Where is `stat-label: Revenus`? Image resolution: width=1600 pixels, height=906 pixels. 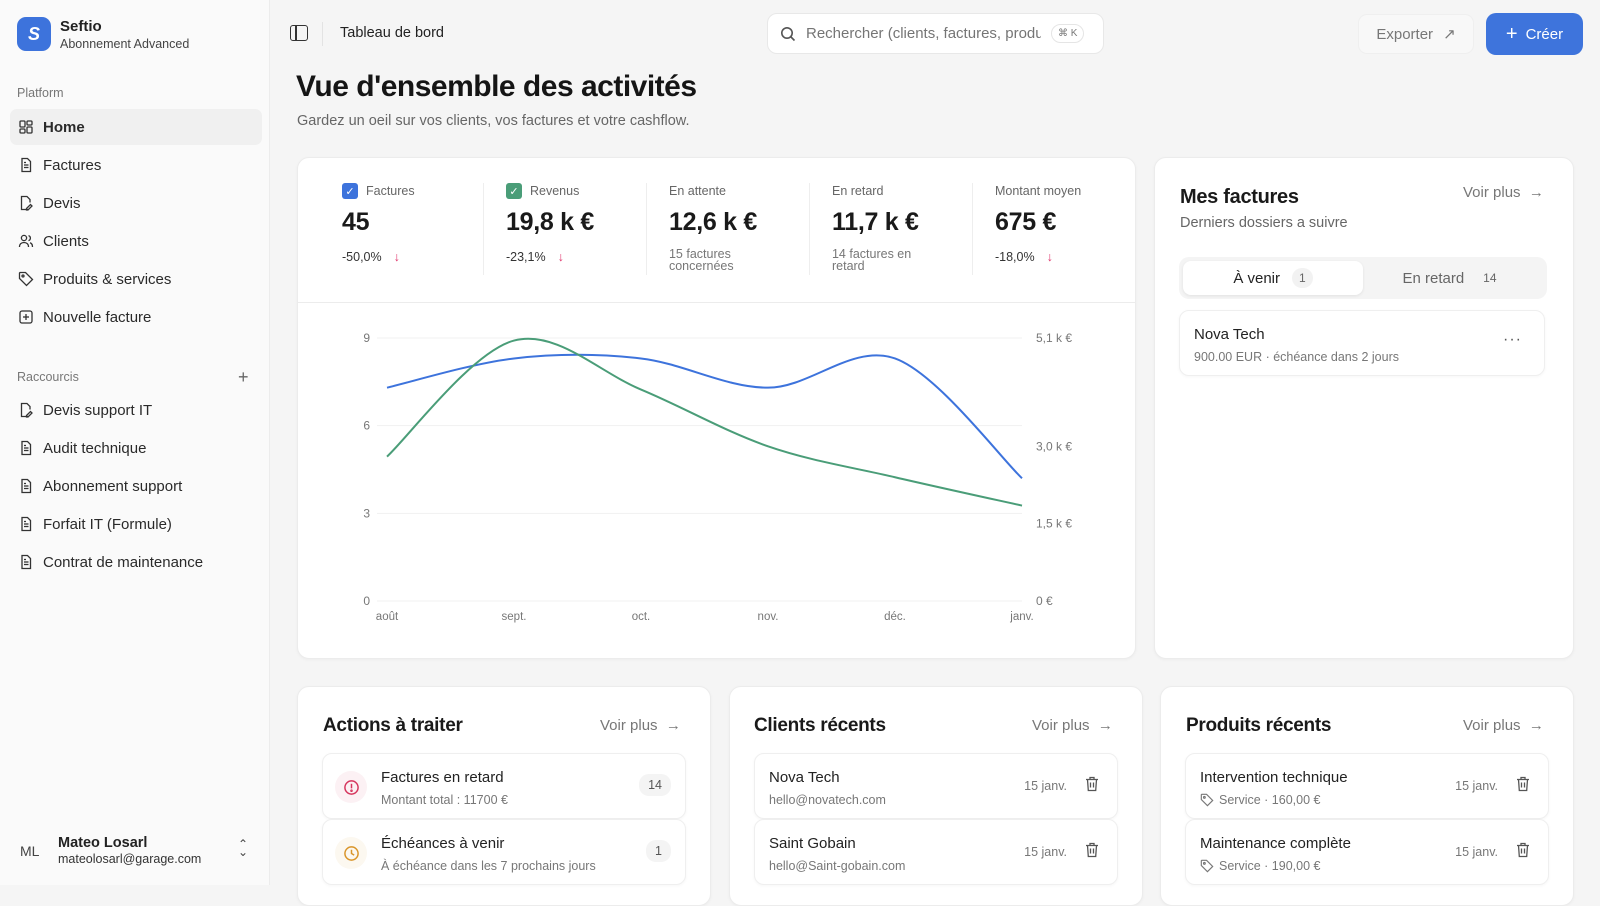 stat-label: Revenus is located at coordinates (554, 191).